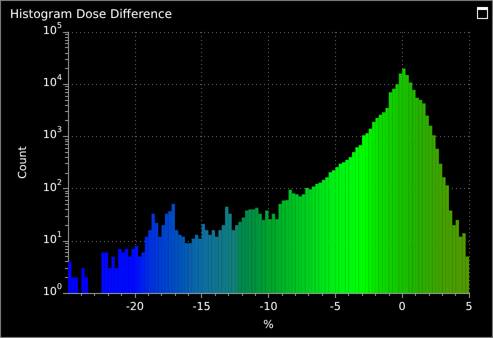 Image resolution: width=493 pixels, height=338 pixels. I want to click on x-tick-label: 5, so click(469, 306).